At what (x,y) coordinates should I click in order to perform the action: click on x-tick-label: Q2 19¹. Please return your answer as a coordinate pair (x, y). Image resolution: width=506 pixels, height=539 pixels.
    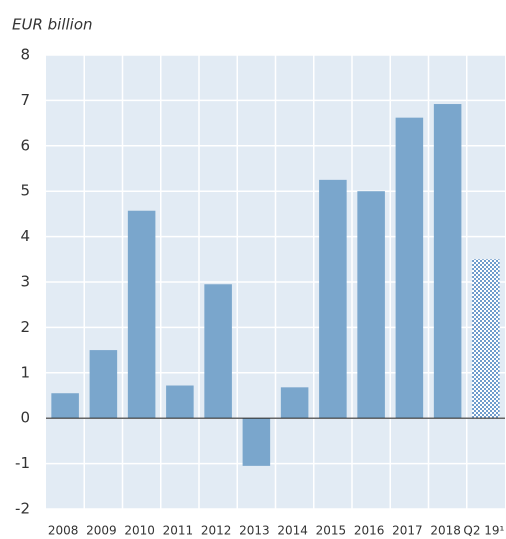
    Looking at the image, I should click on (483, 531).